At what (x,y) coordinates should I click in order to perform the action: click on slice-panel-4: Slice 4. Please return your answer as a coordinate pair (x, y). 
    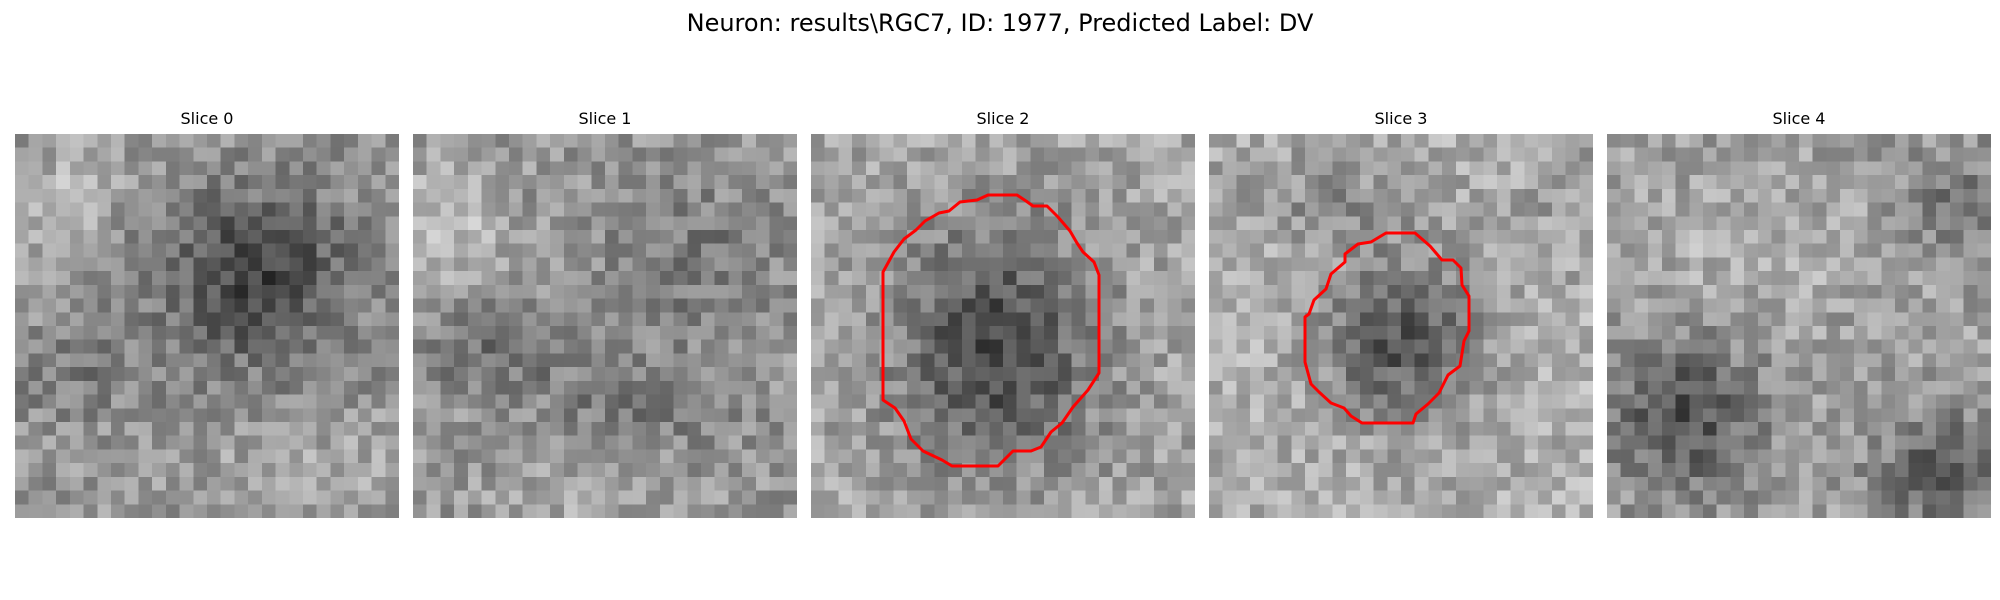
    Looking at the image, I should click on (1799, 311).